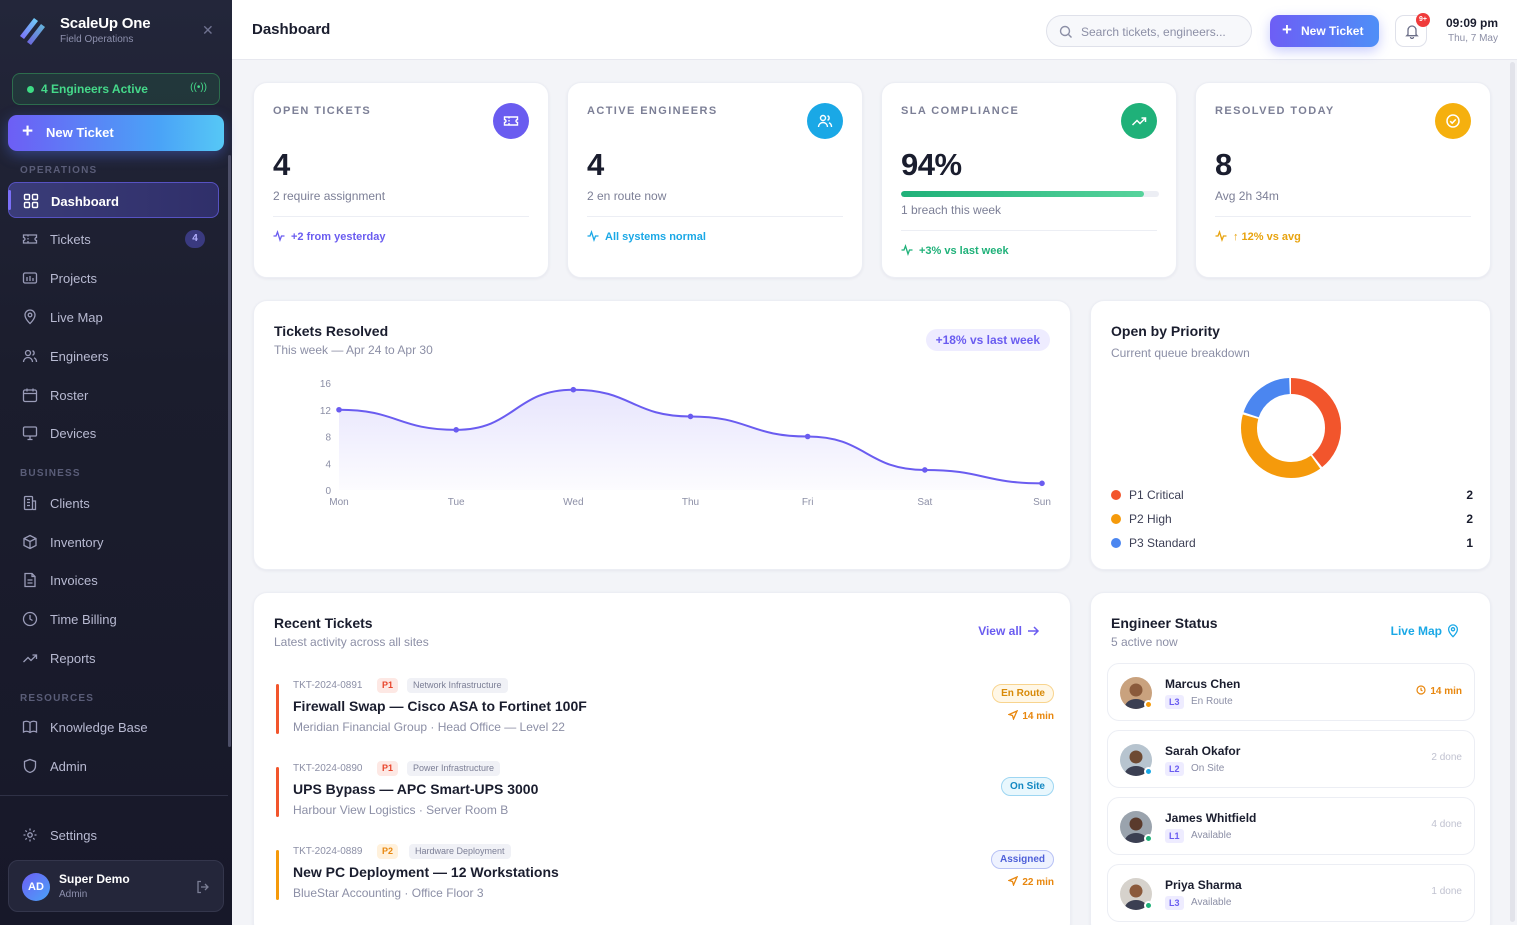  What do you see at coordinates (1291, 826) in the screenshot?
I see `engineer-row-james-whitfield: James Whitfield L1 Available 4 done` at bounding box center [1291, 826].